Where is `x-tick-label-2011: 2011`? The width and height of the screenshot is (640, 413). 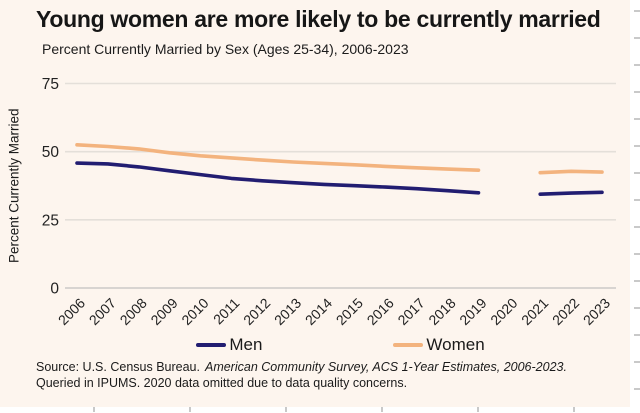
x-tick-label-2011: 2011 is located at coordinates (226, 311).